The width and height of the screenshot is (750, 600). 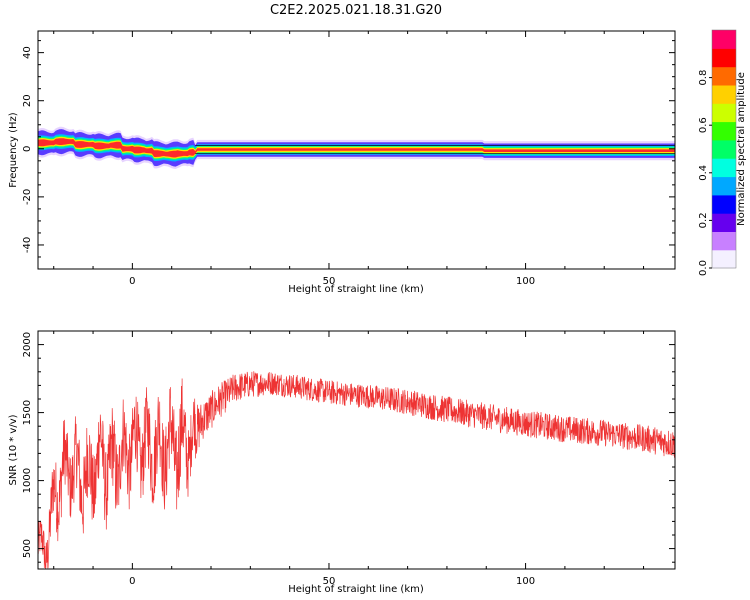 What do you see at coordinates (703, 125) in the screenshot?
I see `colorbar-tick-label-3: 0.6` at bounding box center [703, 125].